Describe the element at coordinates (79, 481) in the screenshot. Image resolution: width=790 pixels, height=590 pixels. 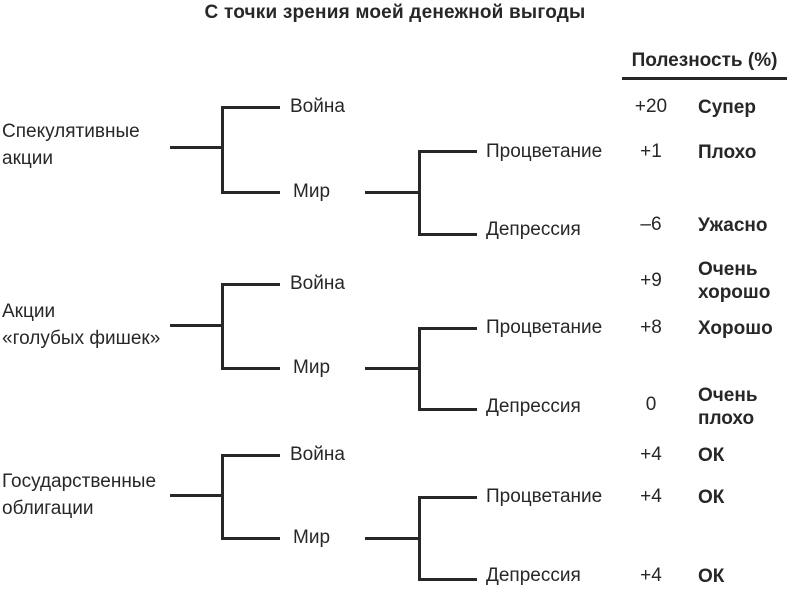
I see `option-name-line: Государственные` at that location.